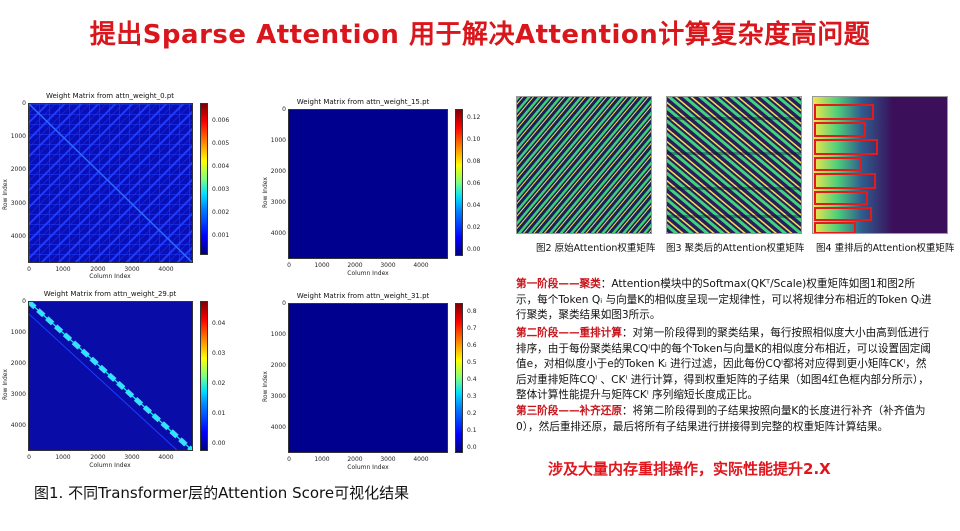  I want to click on stage-2-label: 第二阶段——重排计算, so click(569, 333).